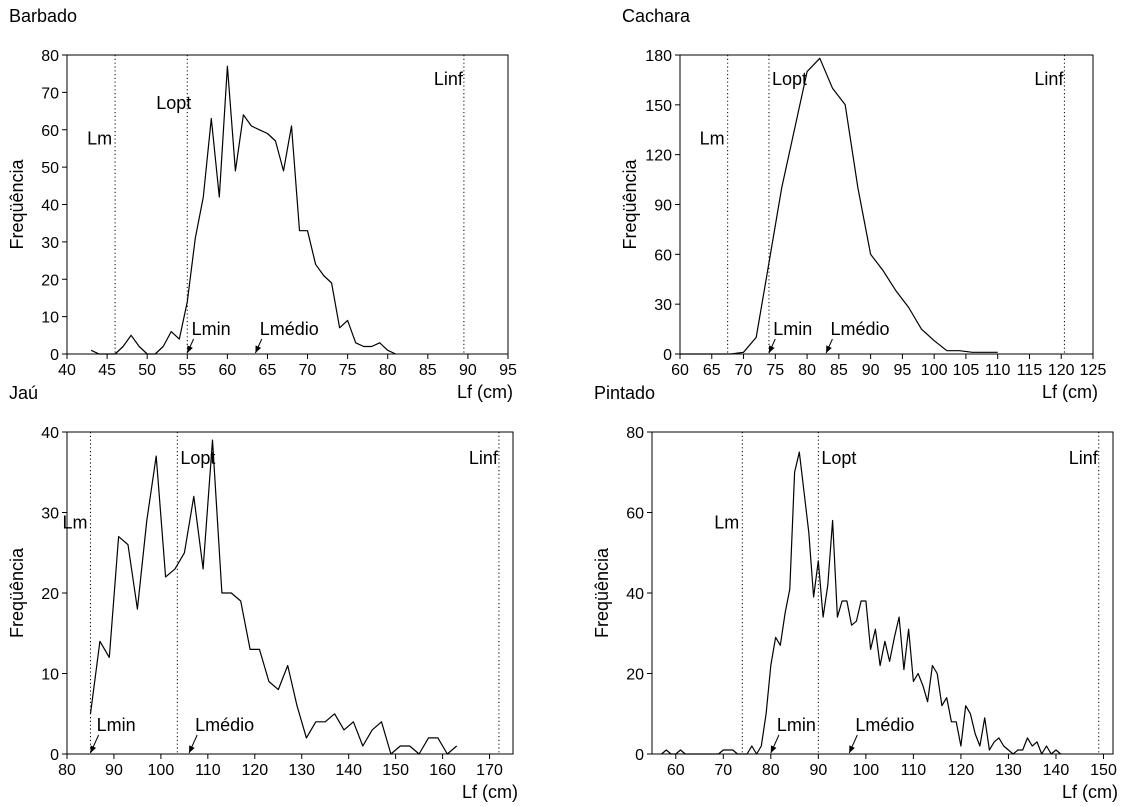 The height and width of the screenshot is (807, 1124). What do you see at coordinates (839, 206) in the screenshot?
I see `frequency-series-line` at bounding box center [839, 206].